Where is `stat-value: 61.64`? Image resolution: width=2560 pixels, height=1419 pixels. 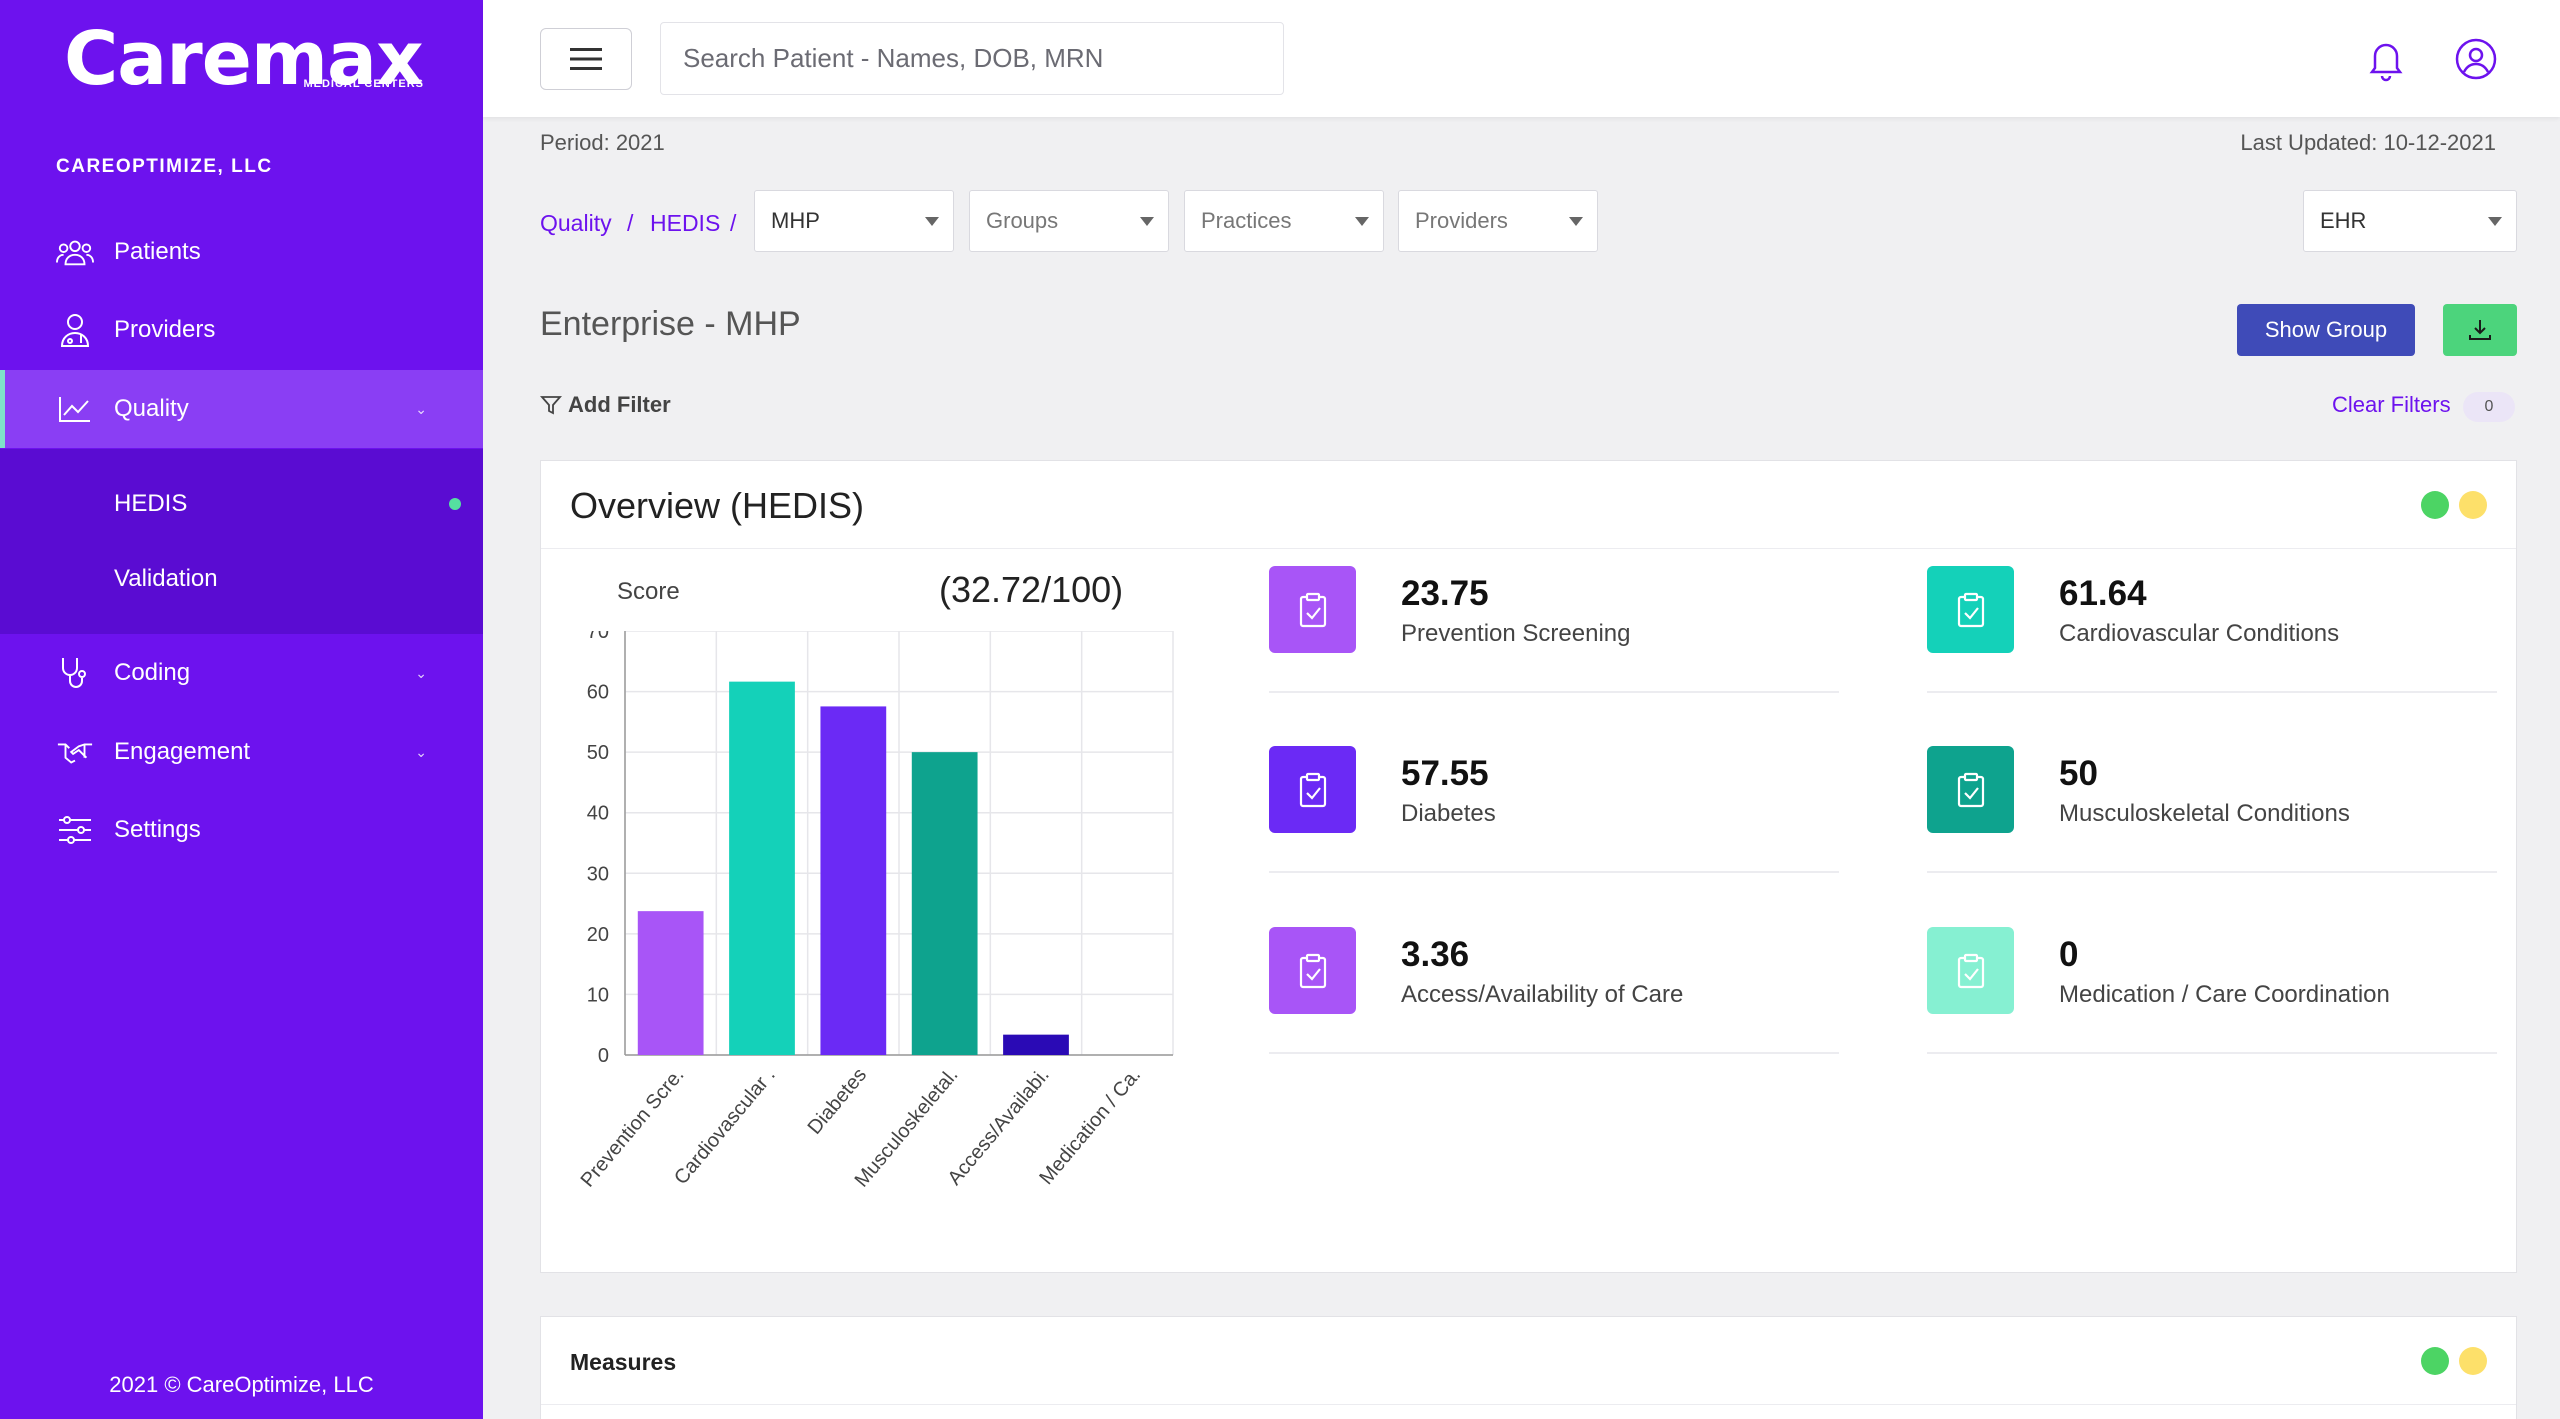
stat-value: 61.64 is located at coordinates (2103, 593).